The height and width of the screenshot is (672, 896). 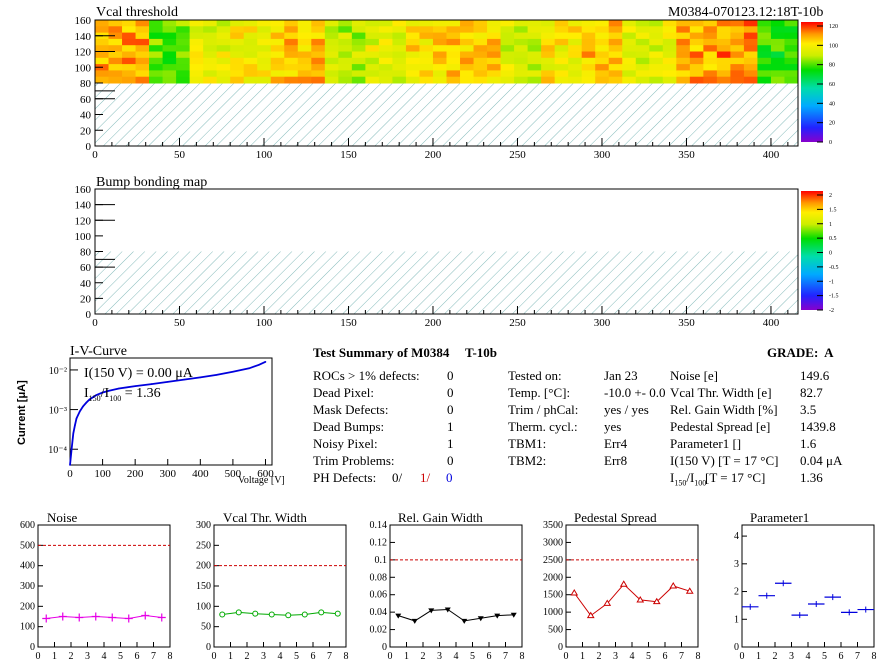 I want to click on plot0-y-tick-label: 100, so click(x=27, y=627).